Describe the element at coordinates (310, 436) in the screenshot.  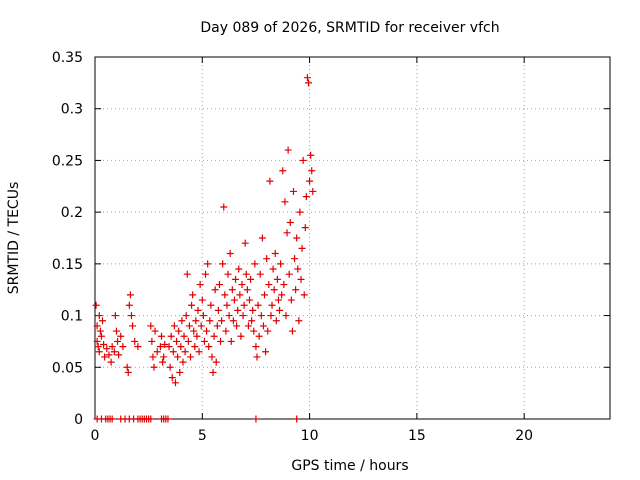
I see `x-tick-label: 10` at that location.